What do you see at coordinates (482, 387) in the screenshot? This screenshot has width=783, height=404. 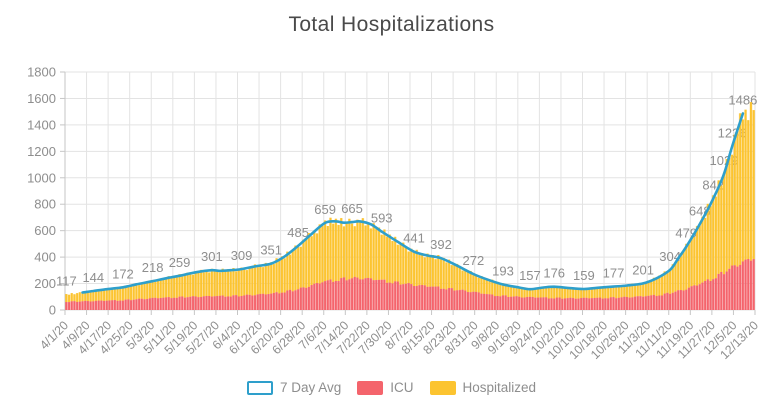 I see `legend-item-hospitalized: Hospitalized` at bounding box center [482, 387].